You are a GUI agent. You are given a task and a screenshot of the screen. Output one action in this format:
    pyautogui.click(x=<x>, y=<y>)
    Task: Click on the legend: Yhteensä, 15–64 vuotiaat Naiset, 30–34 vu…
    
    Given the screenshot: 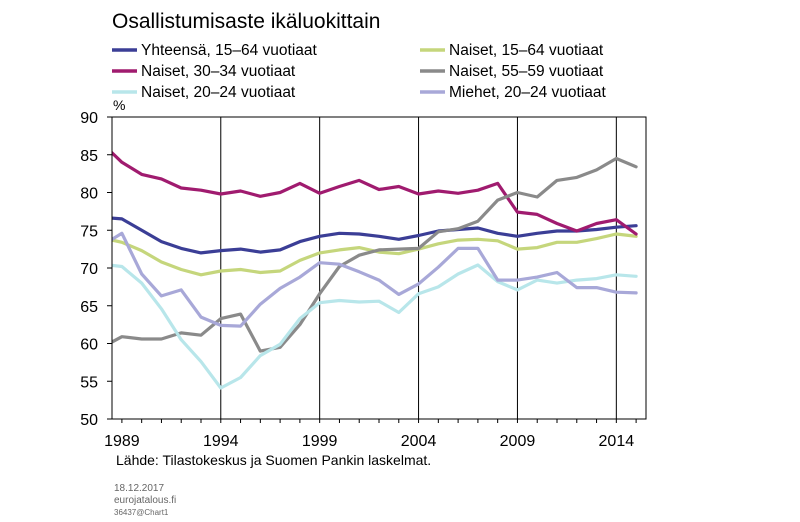 What is the action you would take?
    pyautogui.click(x=359, y=71)
    